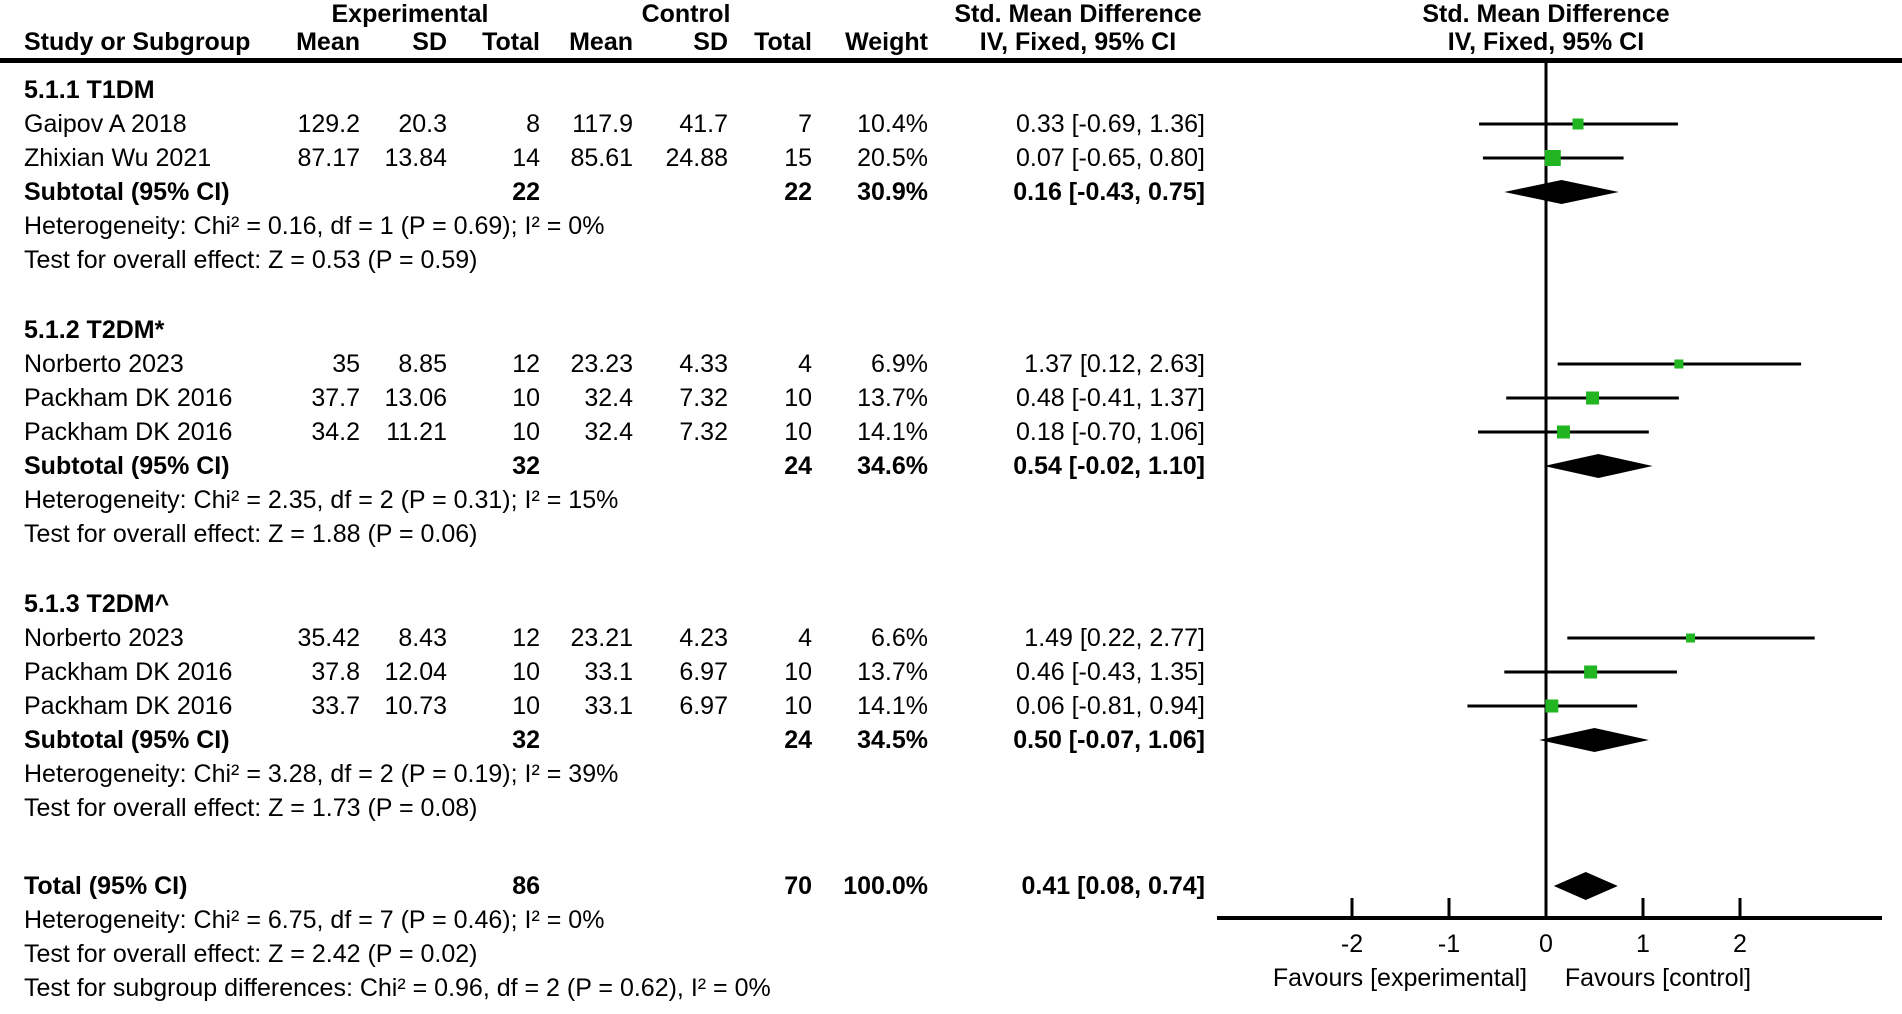 Image resolution: width=1902 pixels, height=1014 pixels. I want to click on subgroup-label: 5.1.2 T2DM*, so click(94, 330).